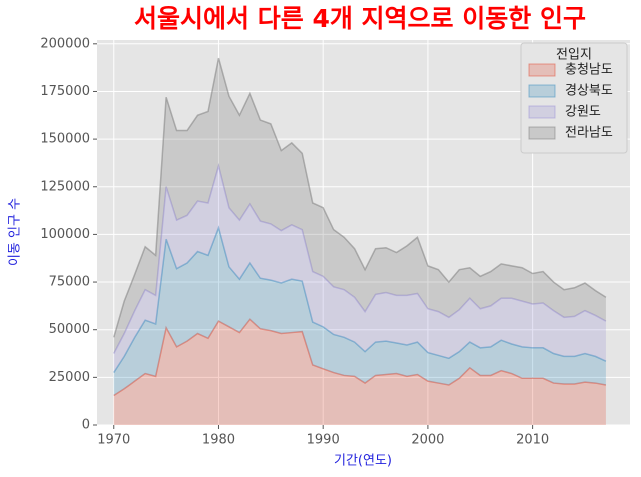  I want to click on y-tick-label: 175000, so click(65, 91).